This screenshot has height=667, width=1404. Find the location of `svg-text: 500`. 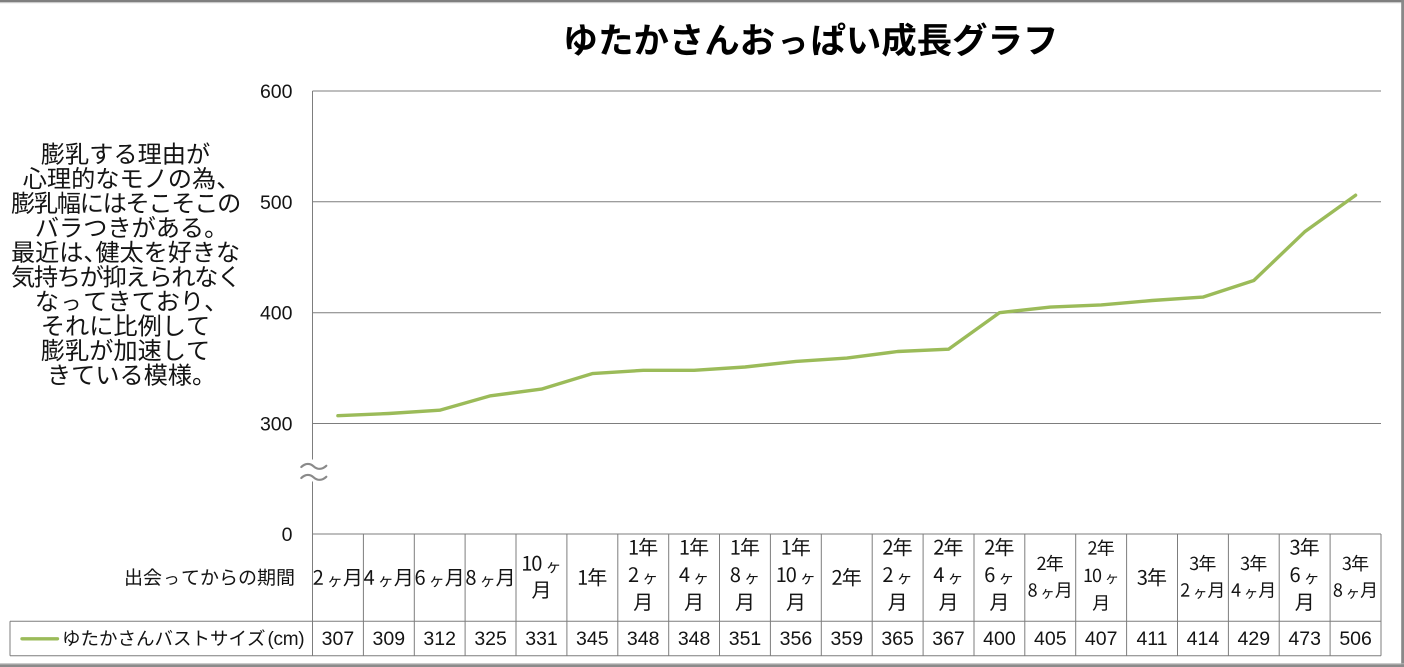

svg-text: 500 is located at coordinates (276, 203).